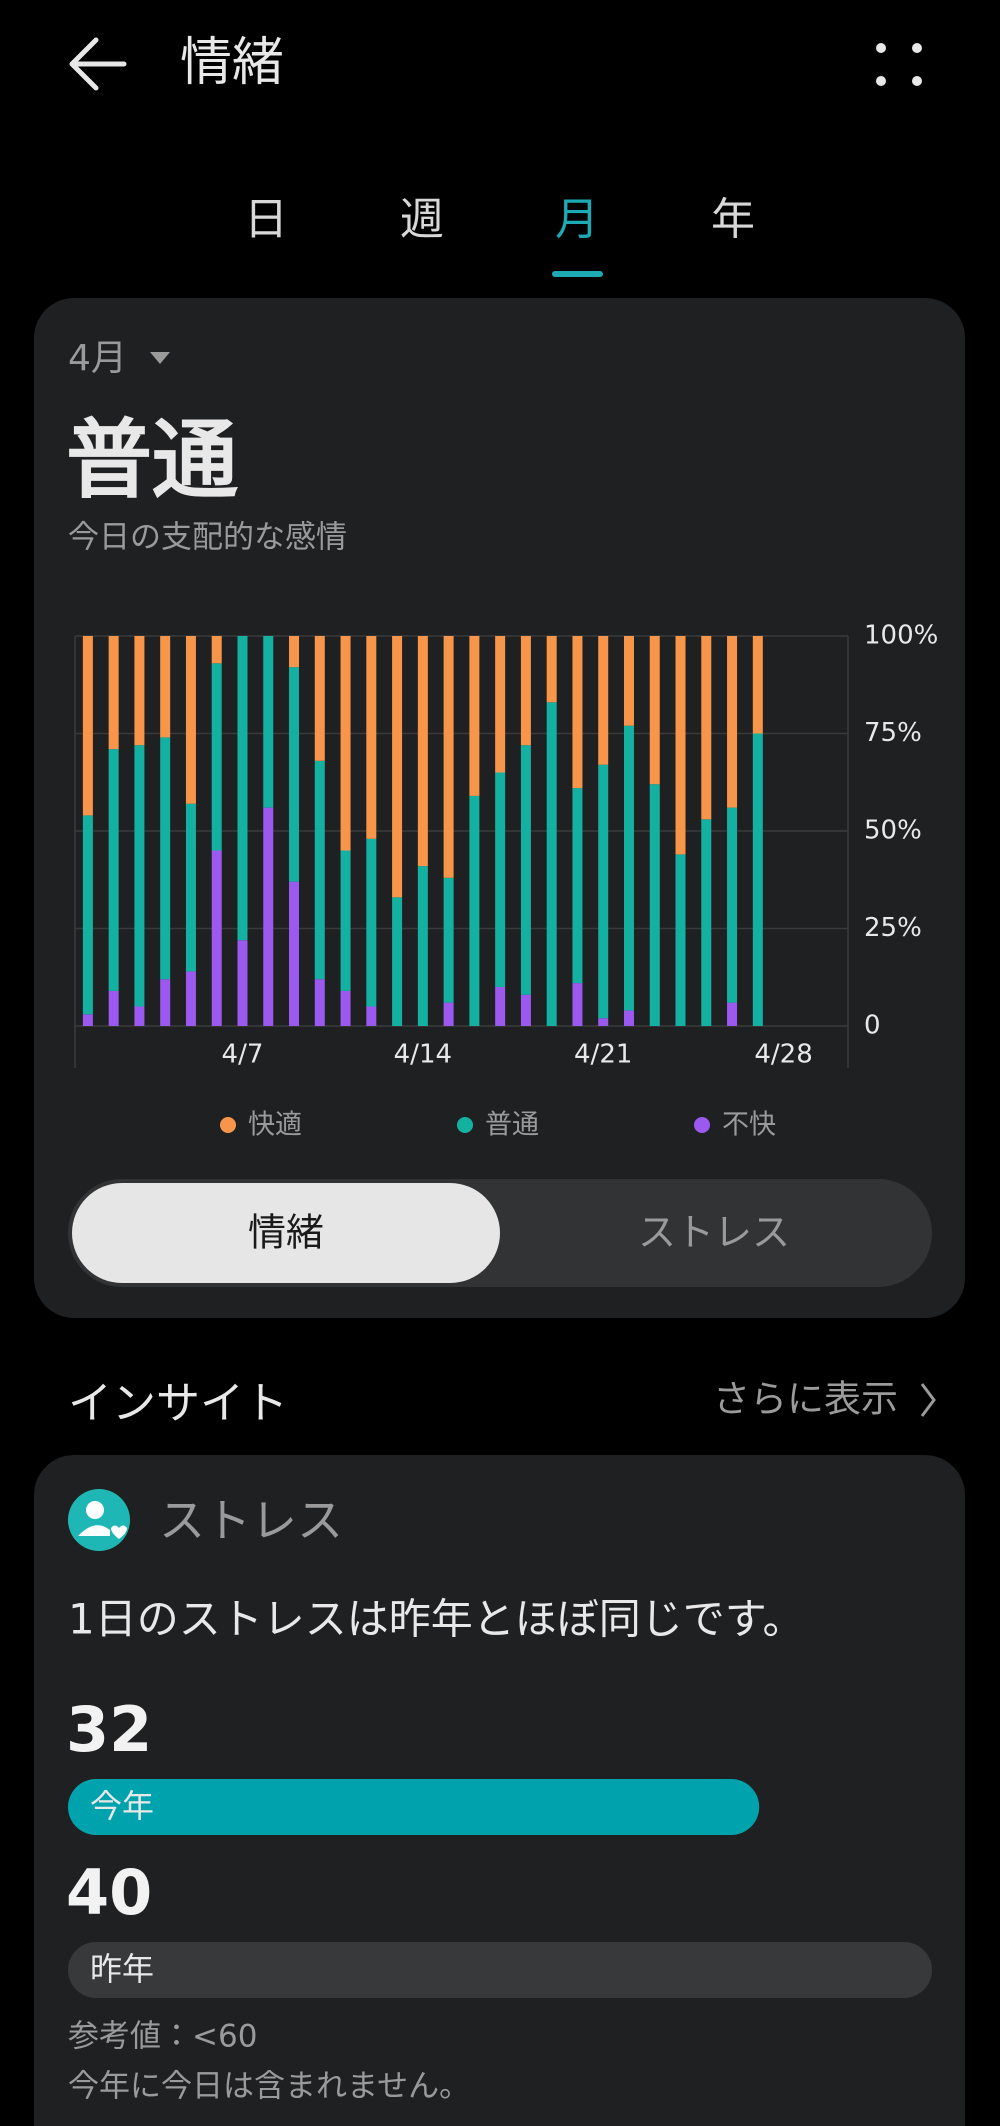  I want to click on tab: 月, so click(577, 219).